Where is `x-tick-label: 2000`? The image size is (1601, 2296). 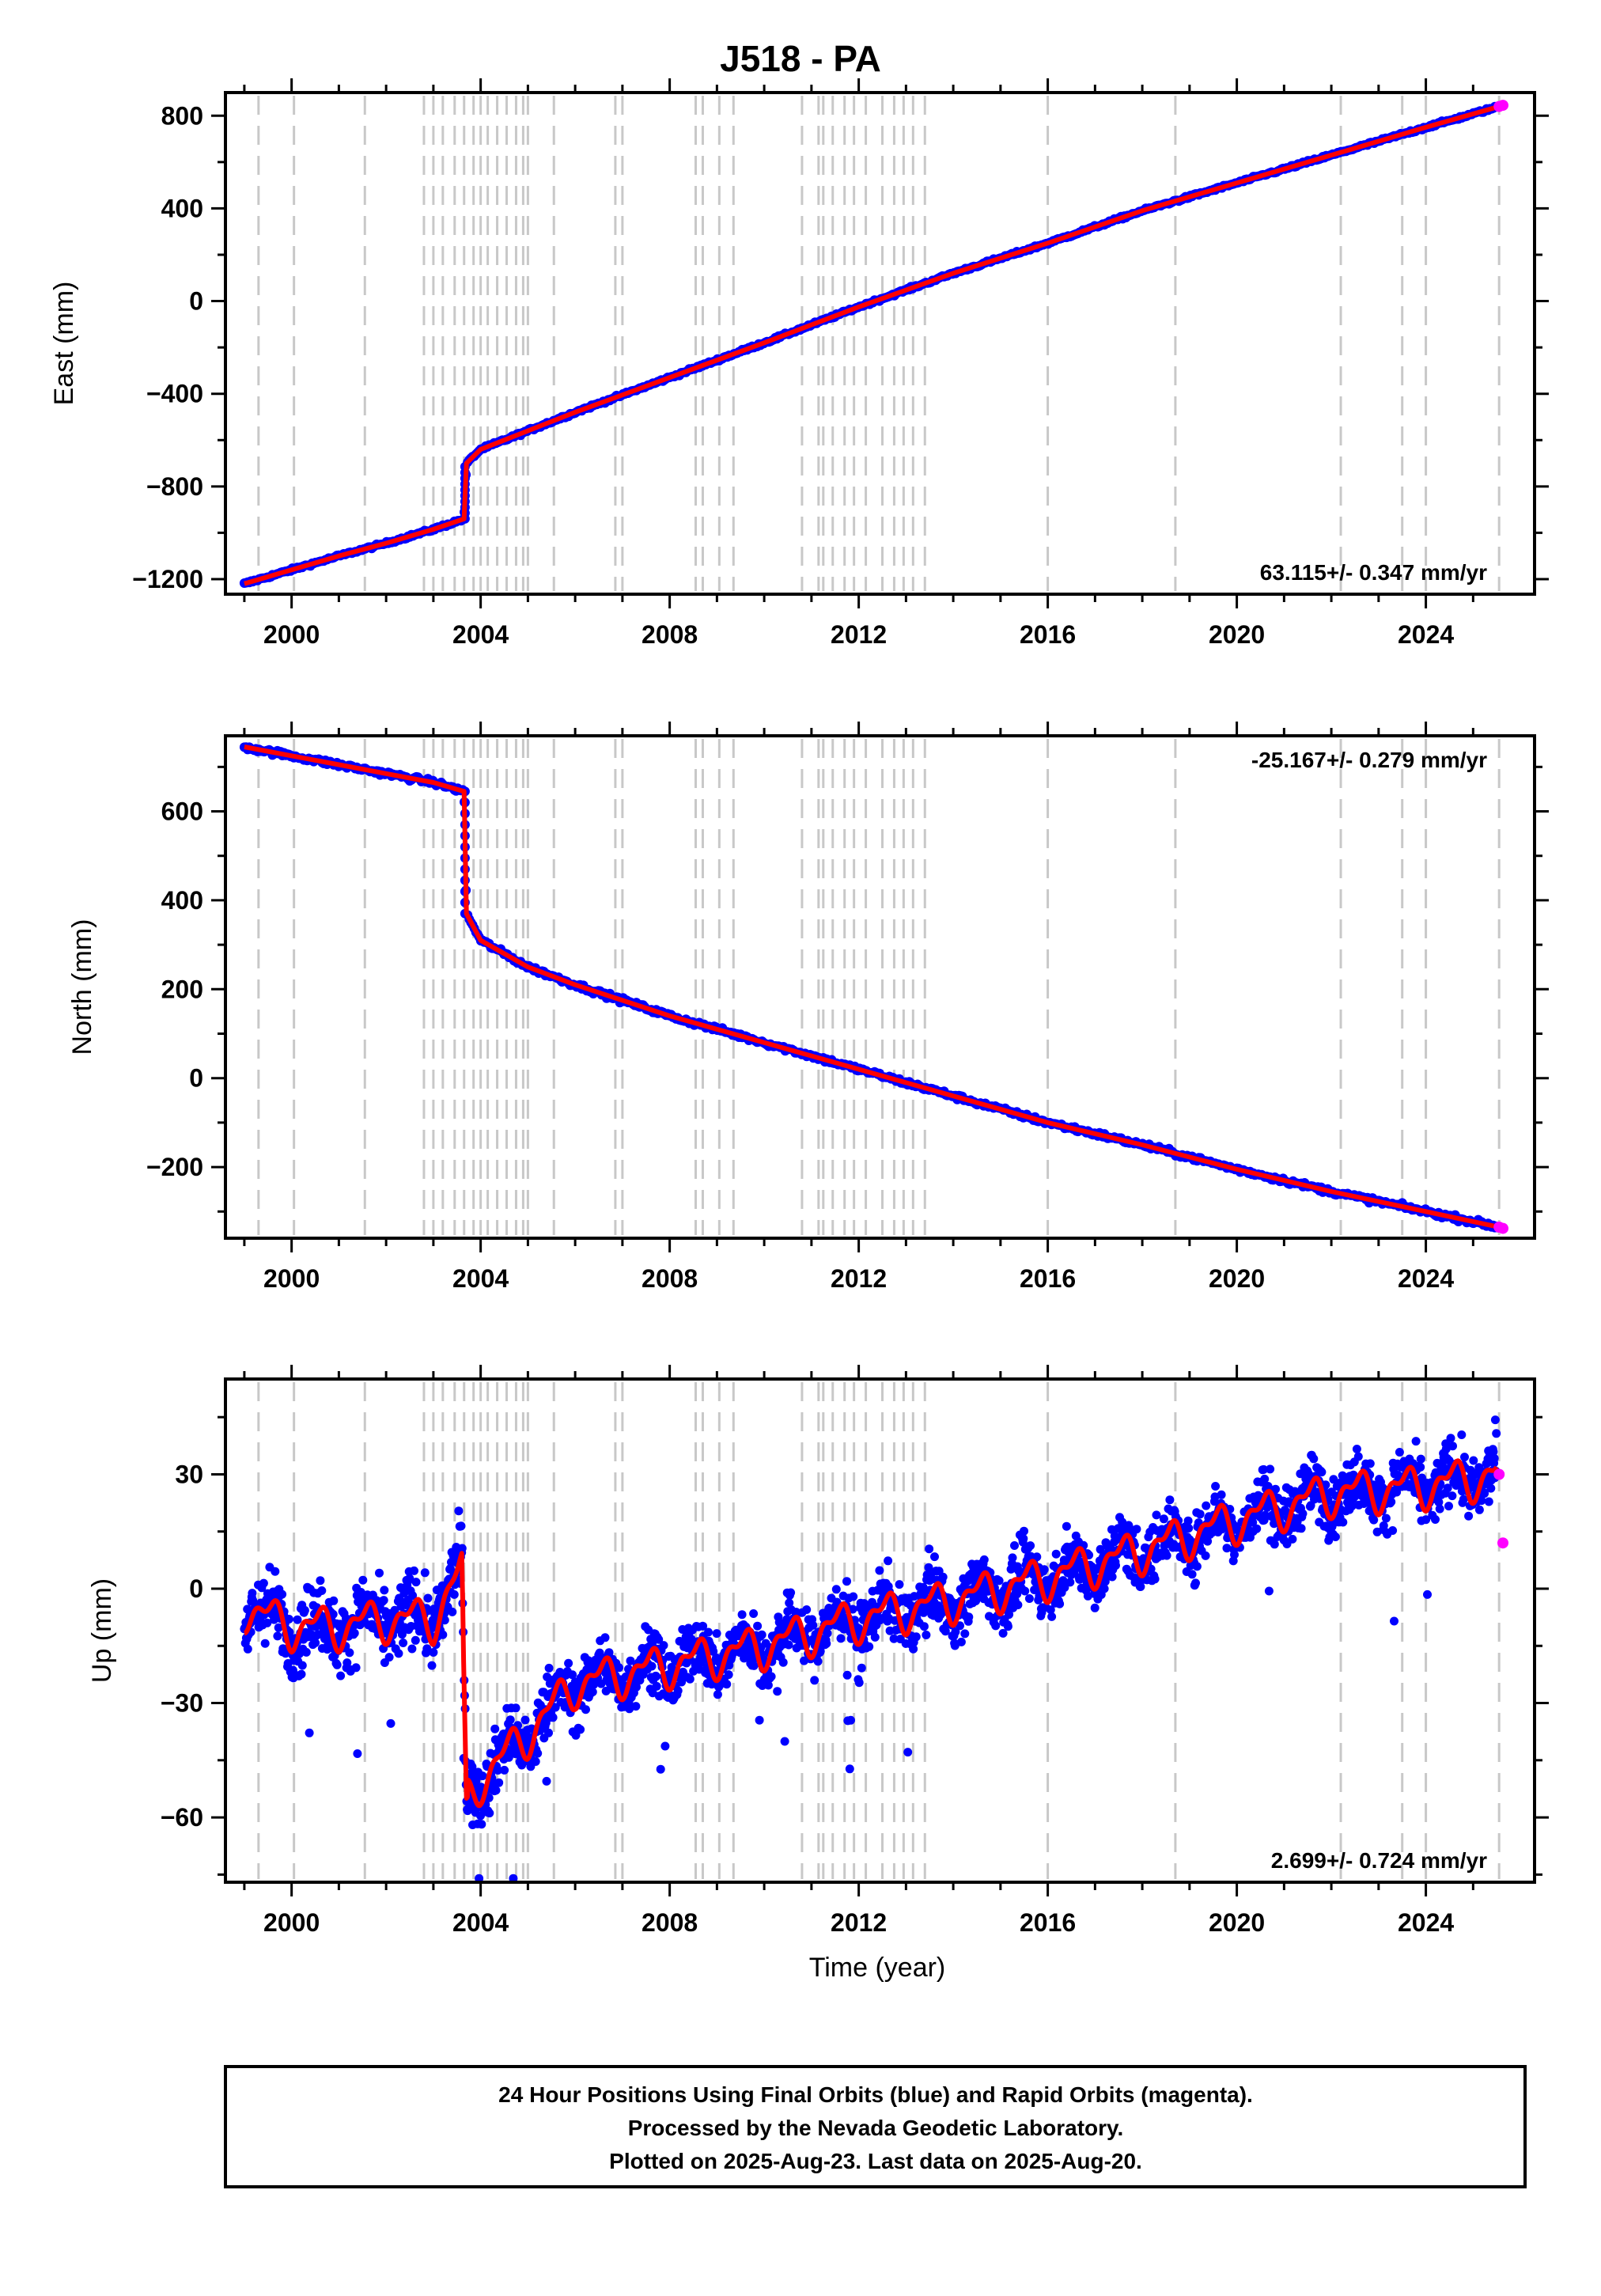 x-tick-label: 2000 is located at coordinates (291, 1279).